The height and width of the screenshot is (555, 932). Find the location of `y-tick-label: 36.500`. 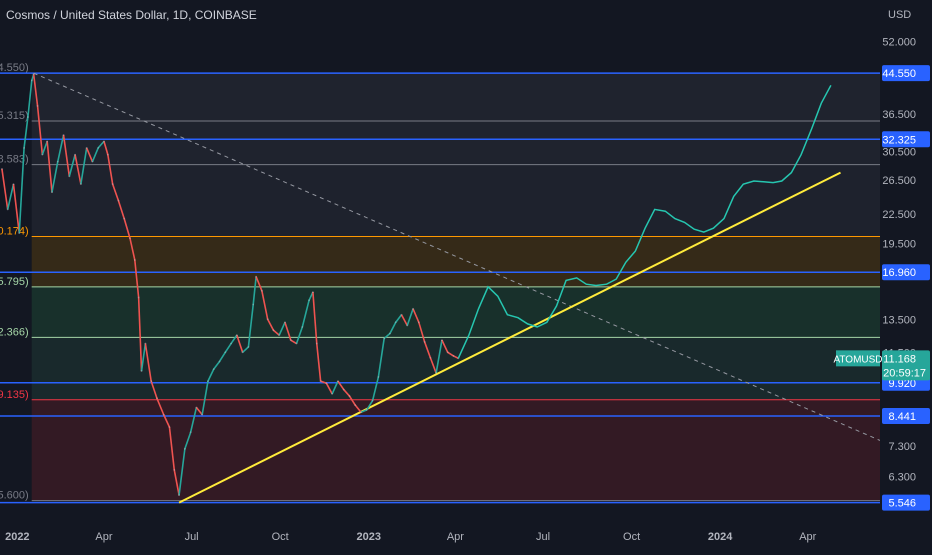

y-tick-label: 36.500 is located at coordinates (899, 115).